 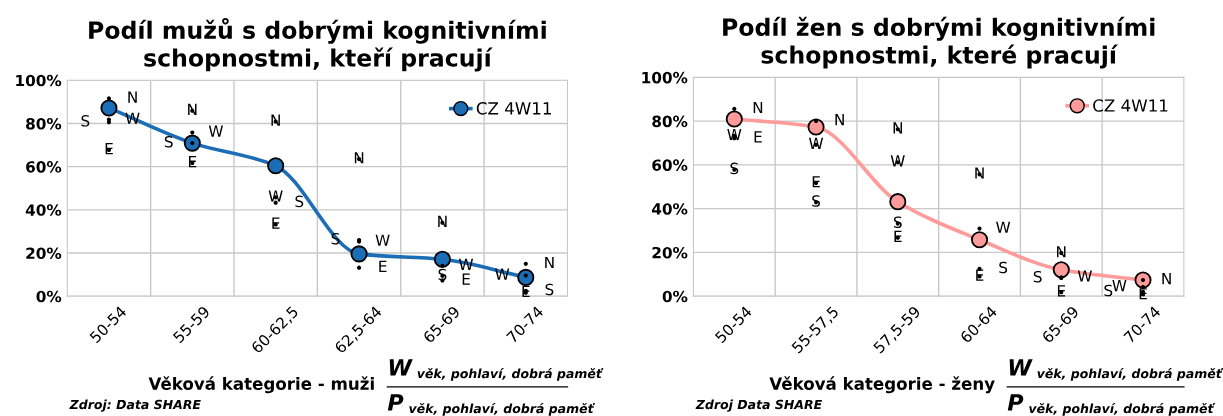 I want to click on series-label: E, so click(x=192, y=162).